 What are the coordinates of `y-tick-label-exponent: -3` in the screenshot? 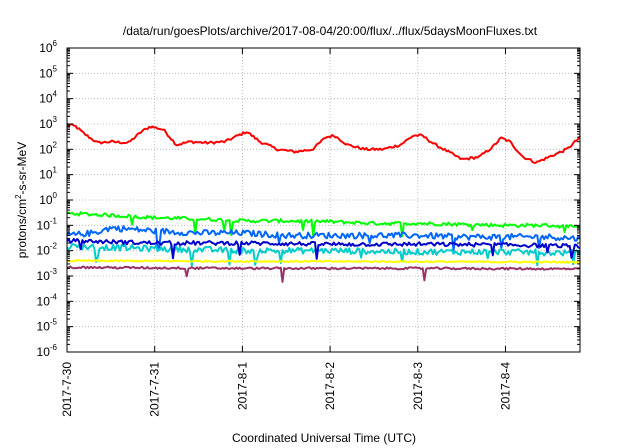 It's located at (54, 271).